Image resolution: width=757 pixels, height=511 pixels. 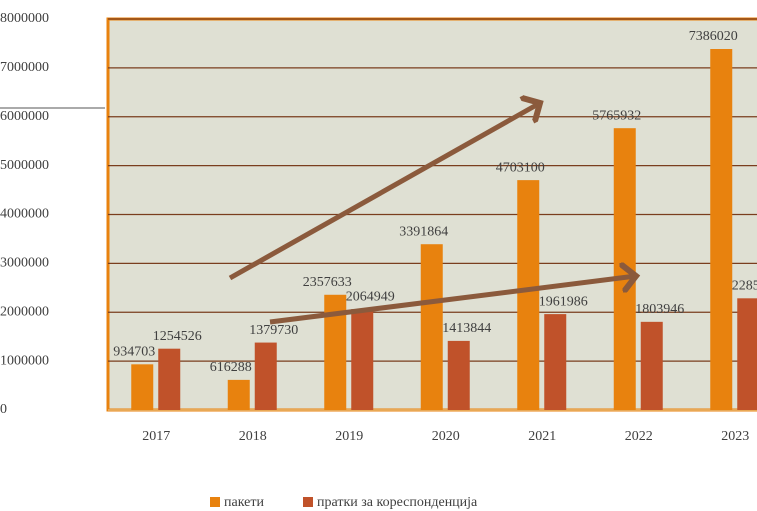 What do you see at coordinates (24, 116) in the screenshot?
I see `y-tick-label: 6000000` at bounding box center [24, 116].